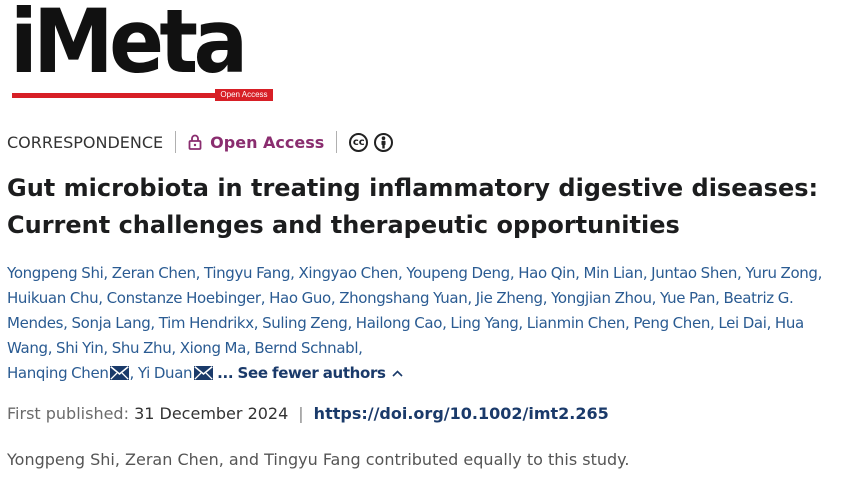 The image size is (855, 477). Describe the element at coordinates (399, 323) in the screenshot. I see `author-link: Hailong Cao` at that location.